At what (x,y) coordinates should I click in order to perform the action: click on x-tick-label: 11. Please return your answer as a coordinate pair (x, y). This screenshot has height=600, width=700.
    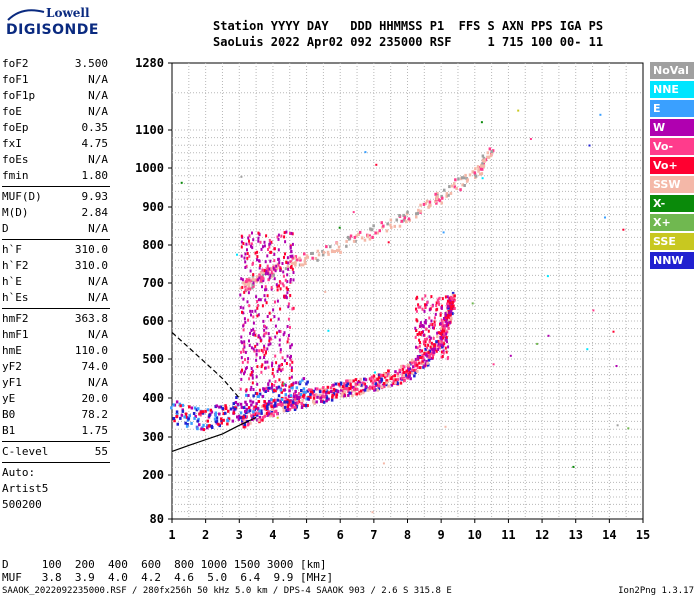
    Looking at the image, I should click on (508, 535).